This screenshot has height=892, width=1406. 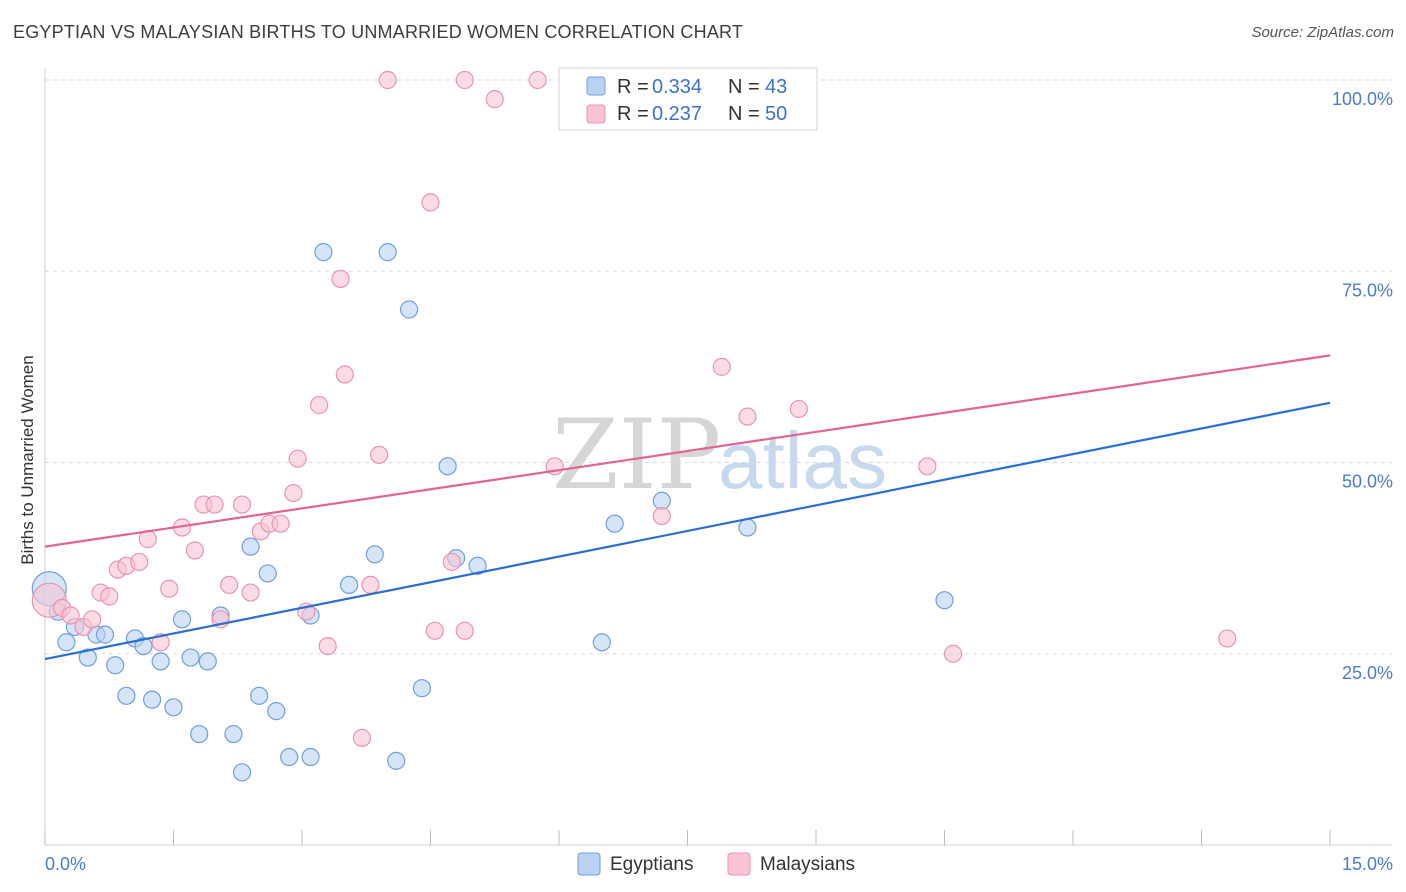 I want to click on legend-egyptians-n-value: 43, so click(x=776, y=87).